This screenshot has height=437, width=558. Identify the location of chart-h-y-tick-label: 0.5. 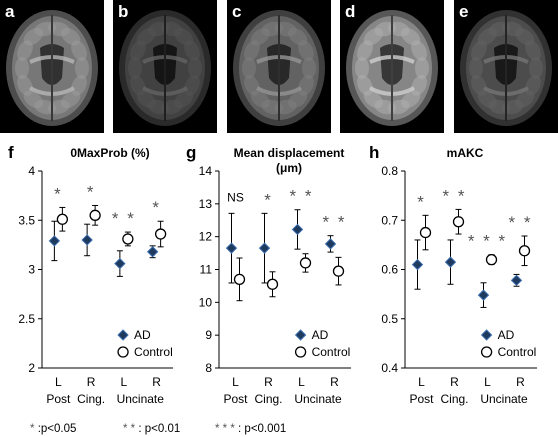
(389, 319).